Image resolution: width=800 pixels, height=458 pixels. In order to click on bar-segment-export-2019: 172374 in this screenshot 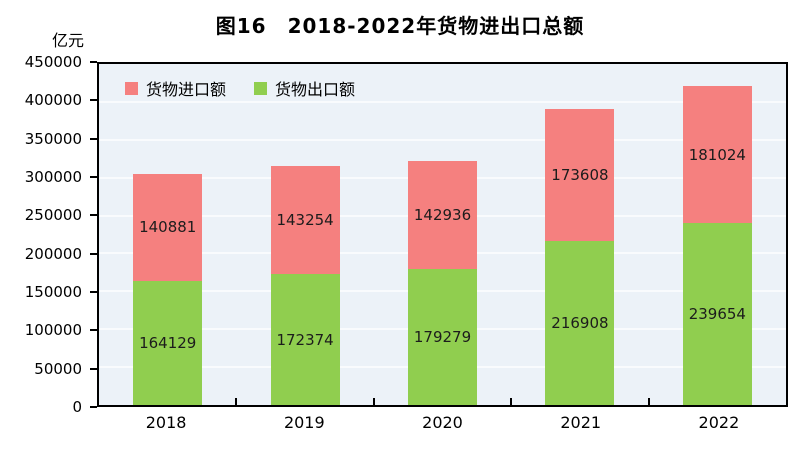, I will do `click(305, 339)`.